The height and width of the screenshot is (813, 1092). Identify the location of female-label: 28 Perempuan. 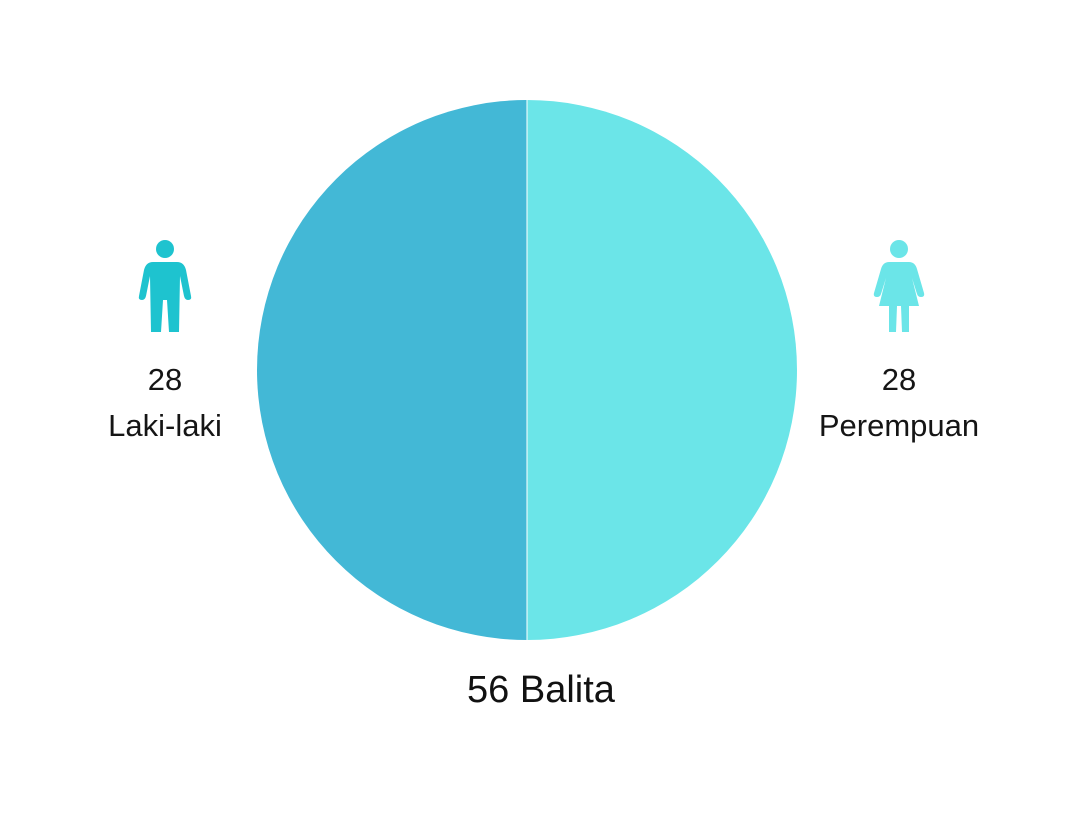
(899, 403).